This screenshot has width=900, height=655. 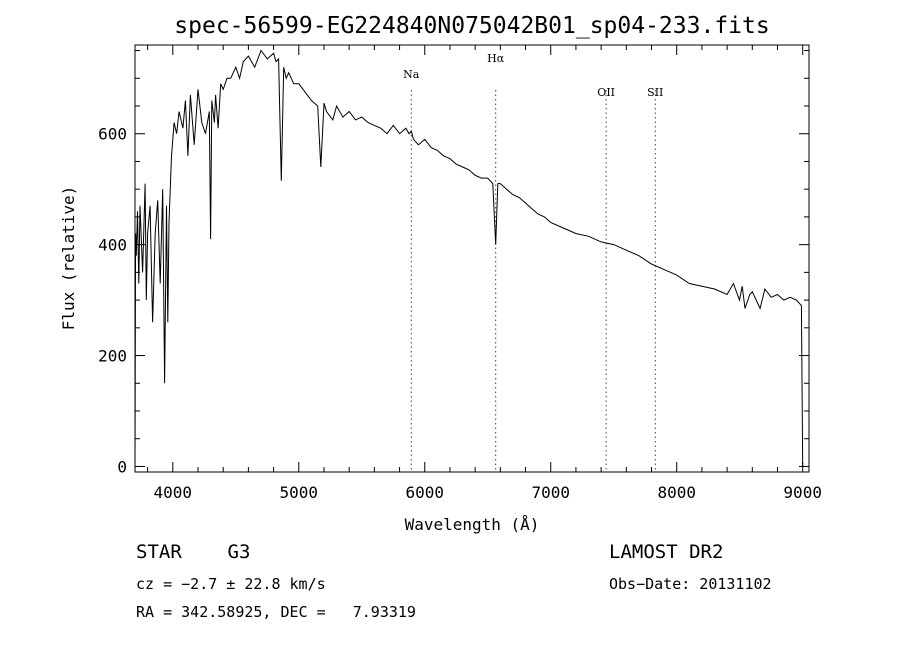 I want to click on spectral-line-label: Hα, so click(x=496, y=58).